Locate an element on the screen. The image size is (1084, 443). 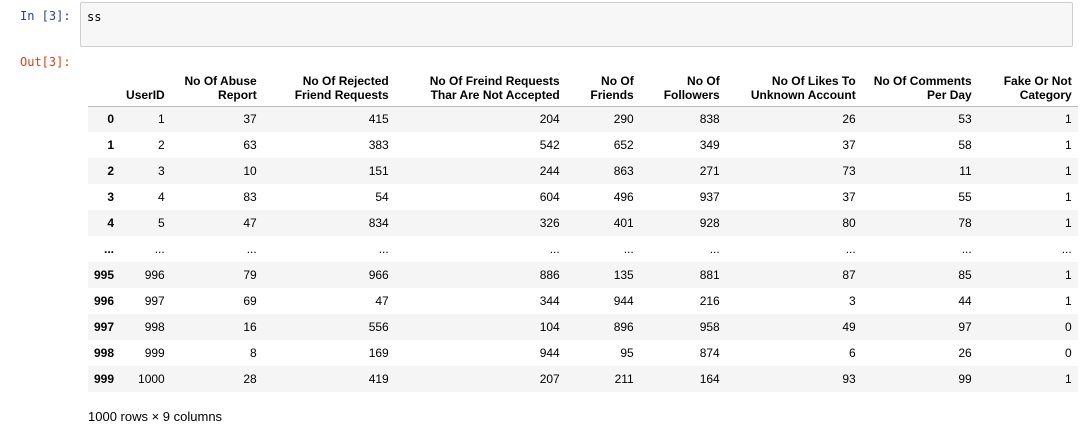
table-cell: 863 is located at coordinates (623, 171).